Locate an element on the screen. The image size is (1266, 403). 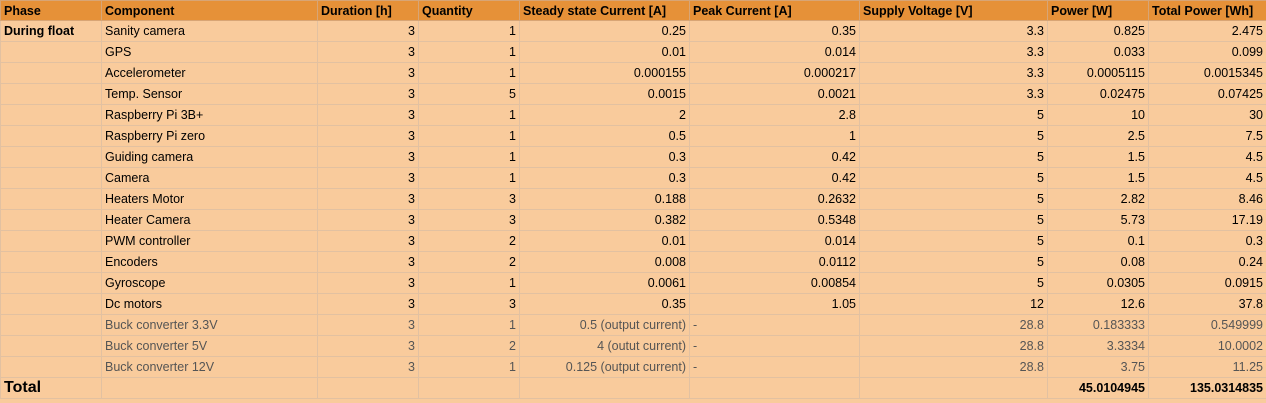
cell-component: Temp. Sensor is located at coordinates (209, 94).